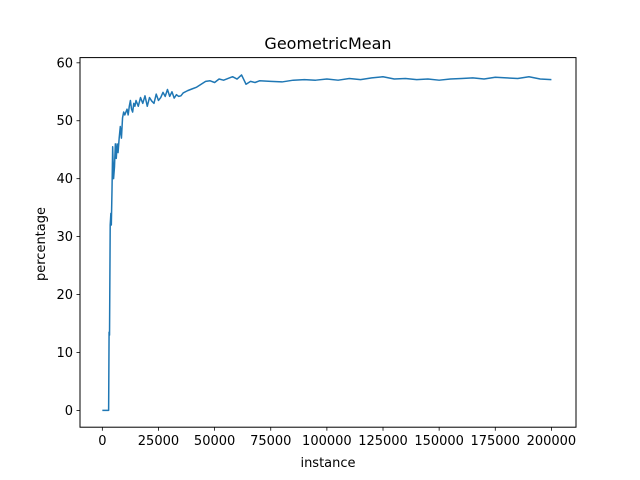  I want to click on x-tick-label: 0, so click(102, 441).